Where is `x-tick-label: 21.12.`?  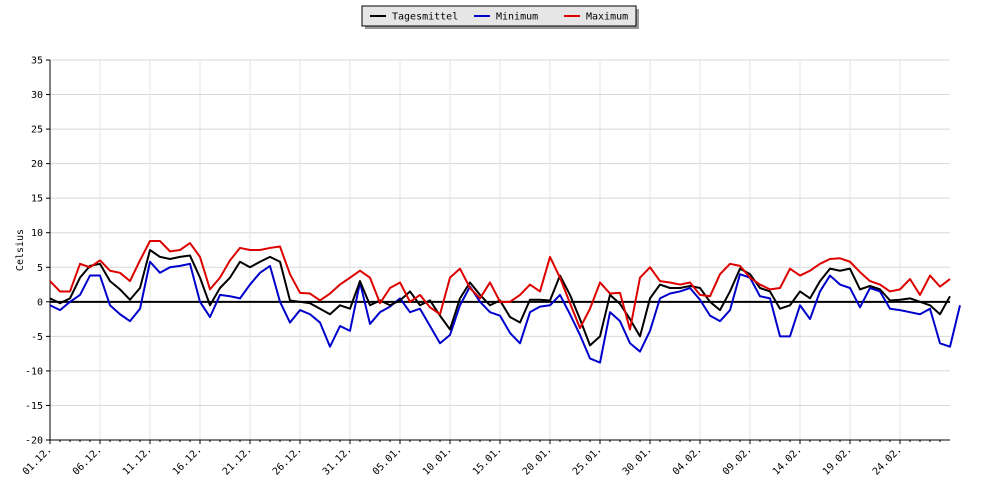
x-tick-label: 21.12. is located at coordinates (237, 460).